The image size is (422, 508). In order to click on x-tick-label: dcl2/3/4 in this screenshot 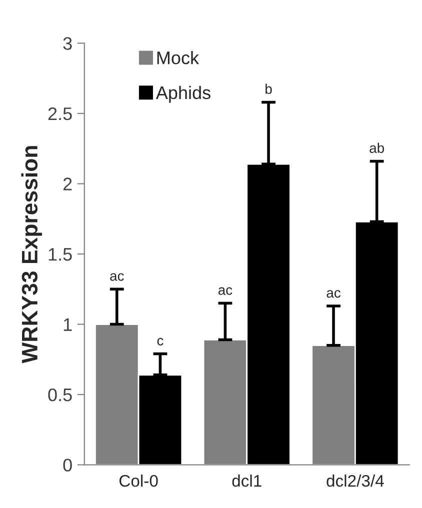, I will do `click(355, 480)`.